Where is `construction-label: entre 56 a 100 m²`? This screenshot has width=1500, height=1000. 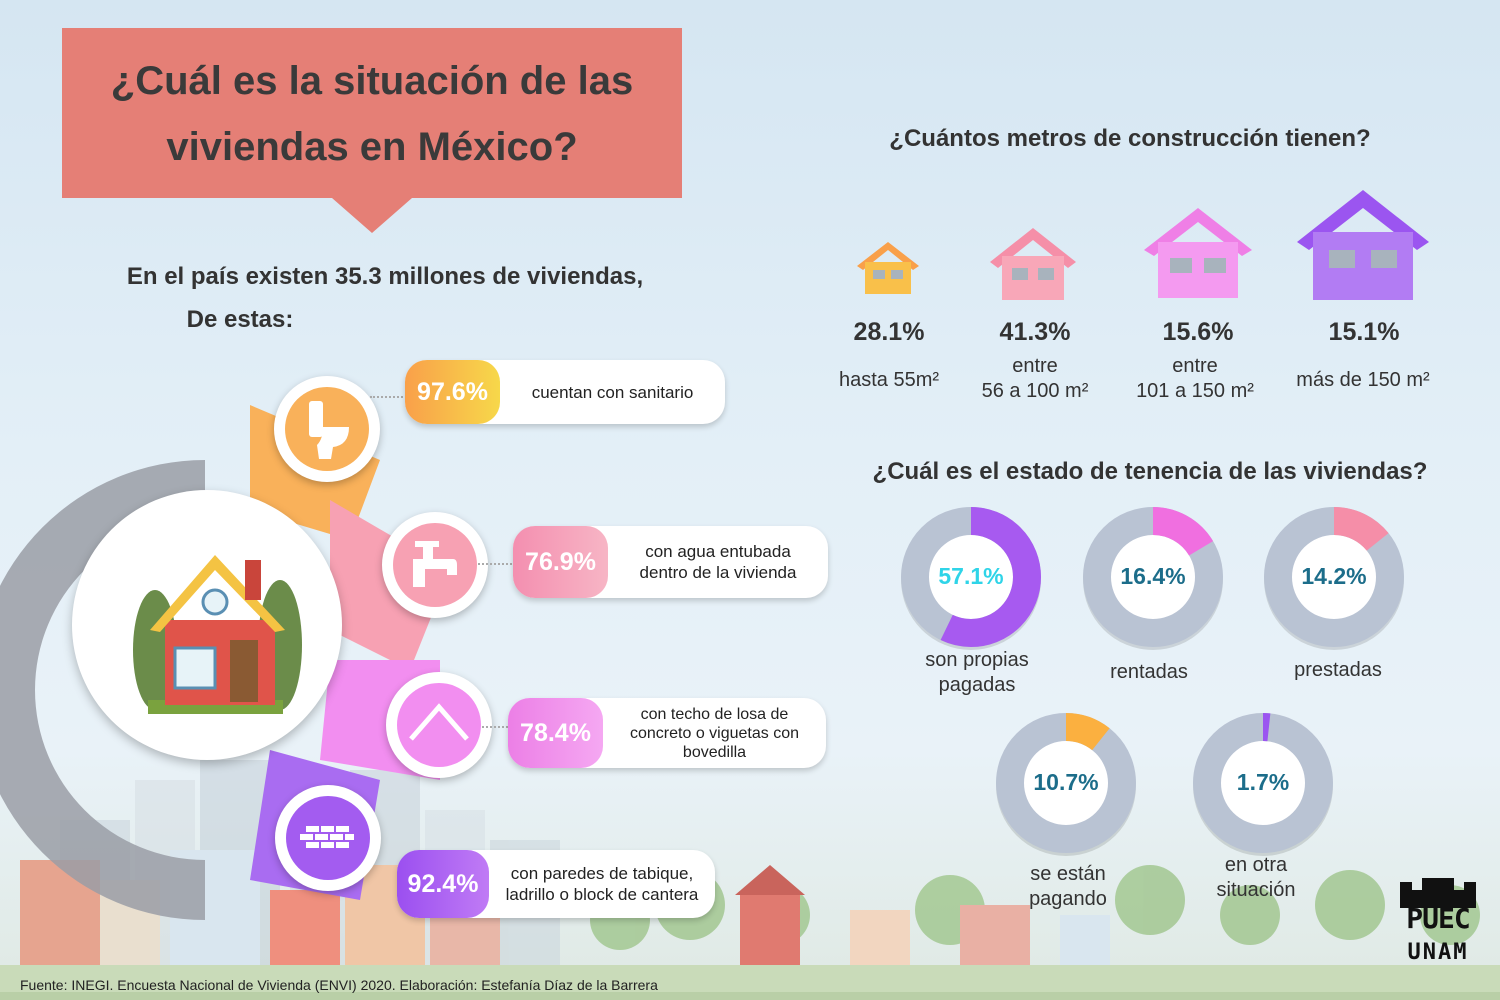 construction-label: entre 56 a 100 m² is located at coordinates (1035, 378).